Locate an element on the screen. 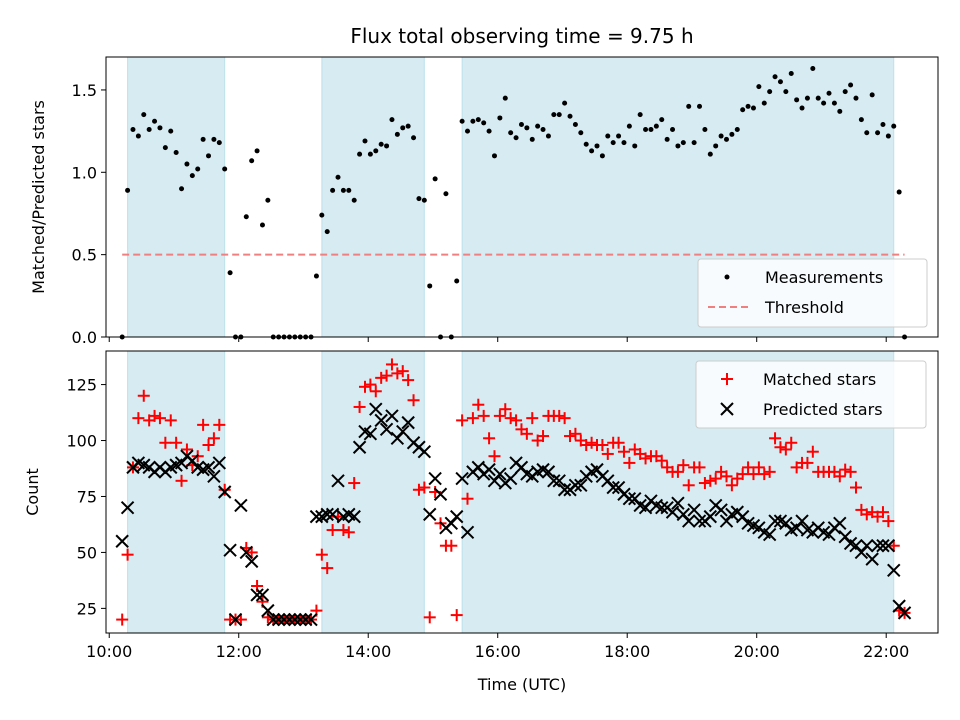  top-y-tick-label: 1.5 is located at coordinates (84, 90).